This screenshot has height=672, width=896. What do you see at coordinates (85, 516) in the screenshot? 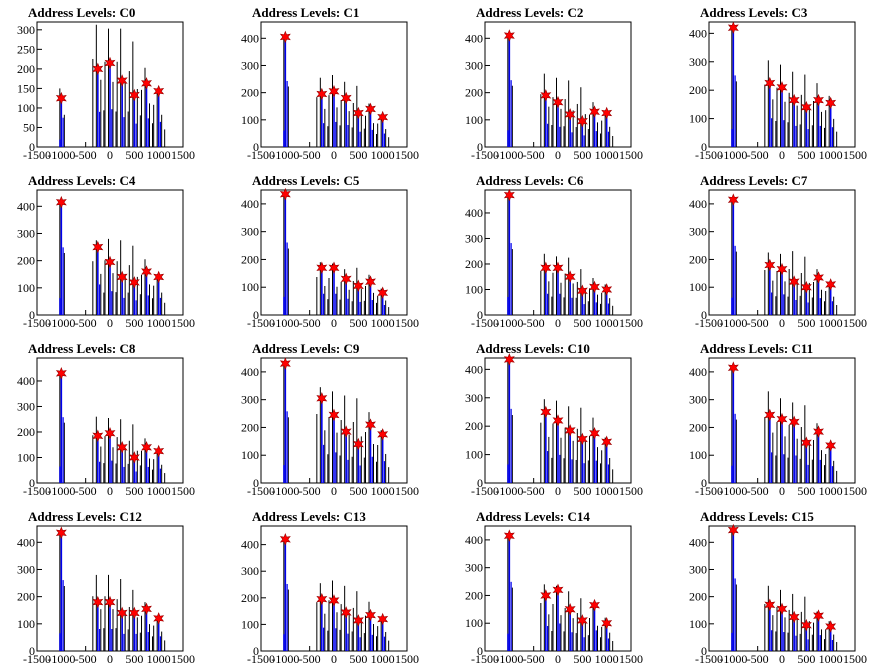
I see `panel-title: Address Levels: C12` at bounding box center [85, 516].